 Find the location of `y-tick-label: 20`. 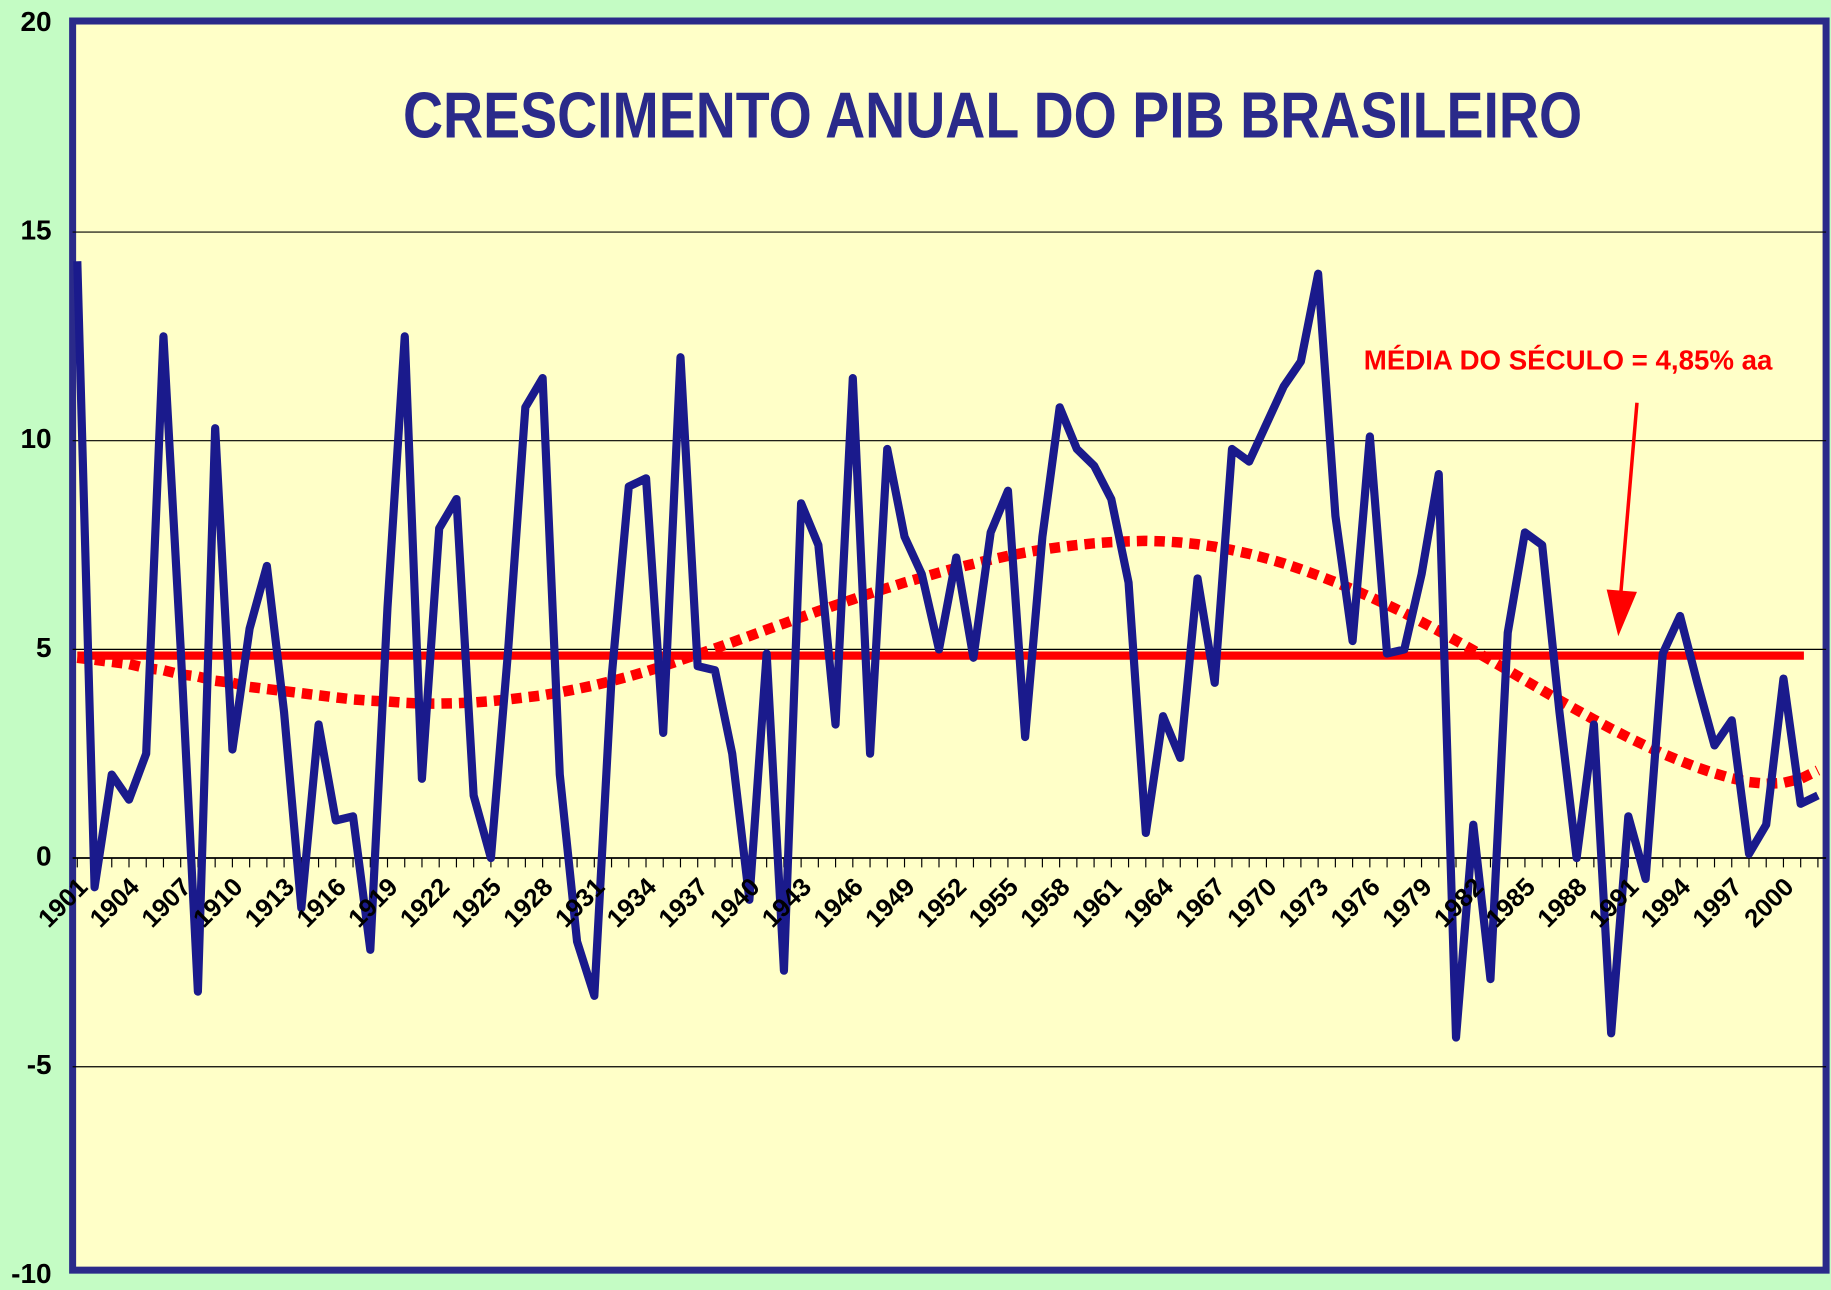

y-tick-label: 20 is located at coordinates (35, 21).